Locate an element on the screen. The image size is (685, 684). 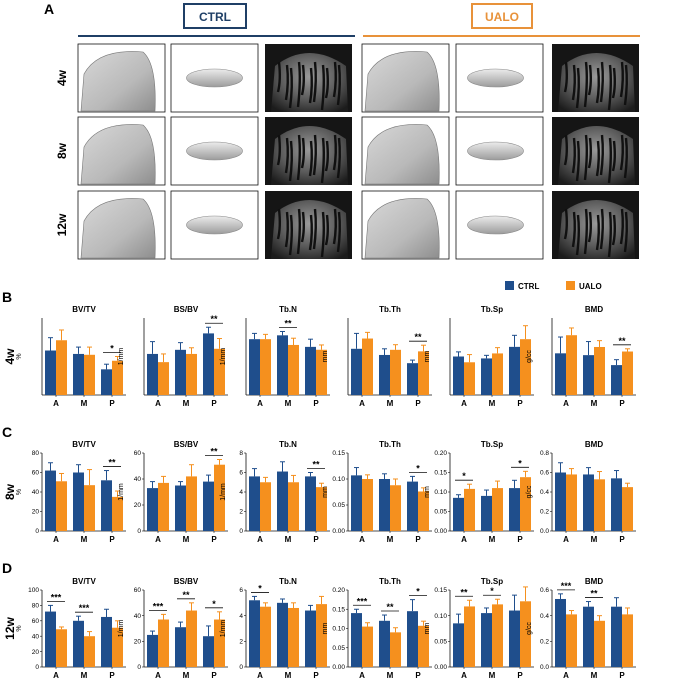
chart-12w-bsbv: BS/BV 1/mm 0 20 40 60 A *** M ** P * is located at coordinates (173, 628).